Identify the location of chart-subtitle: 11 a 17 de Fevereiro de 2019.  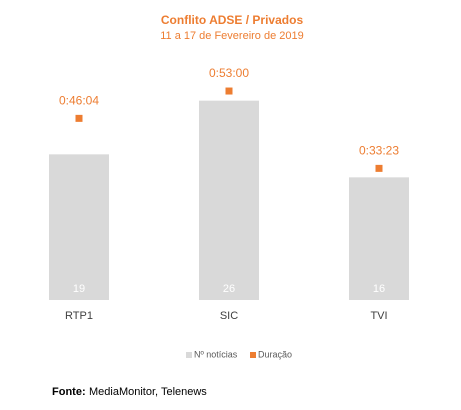
(232, 36).